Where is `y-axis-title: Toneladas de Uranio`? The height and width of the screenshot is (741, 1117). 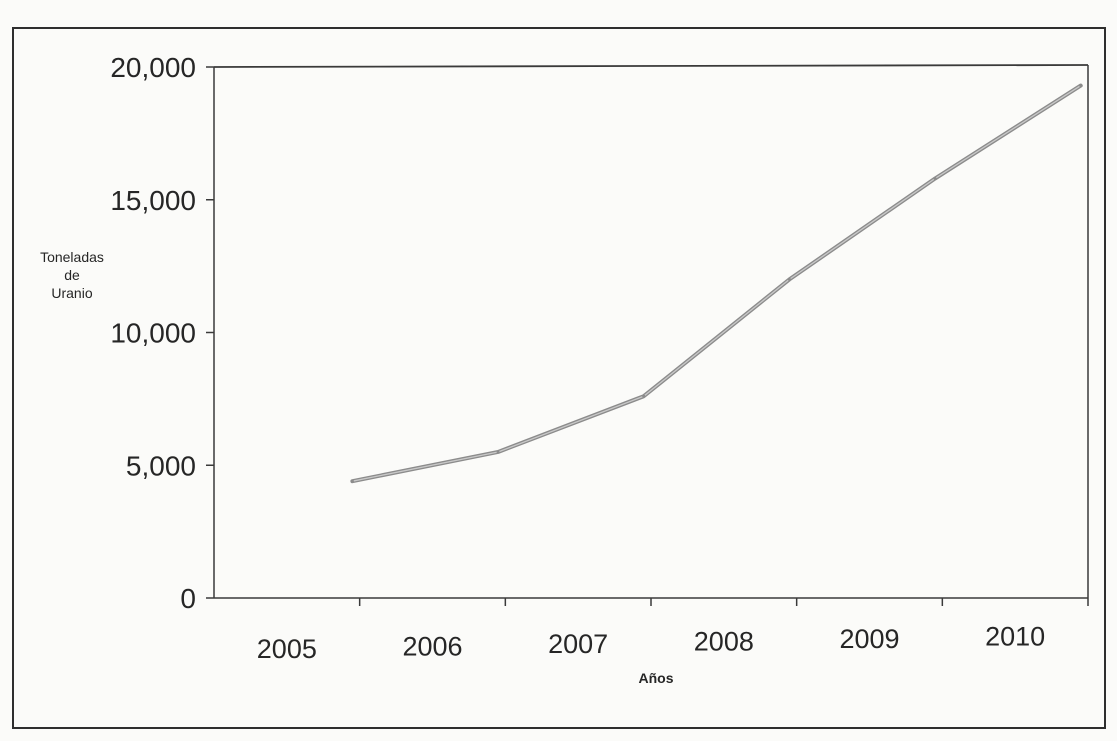 y-axis-title: Toneladas de Uranio is located at coordinates (72, 275).